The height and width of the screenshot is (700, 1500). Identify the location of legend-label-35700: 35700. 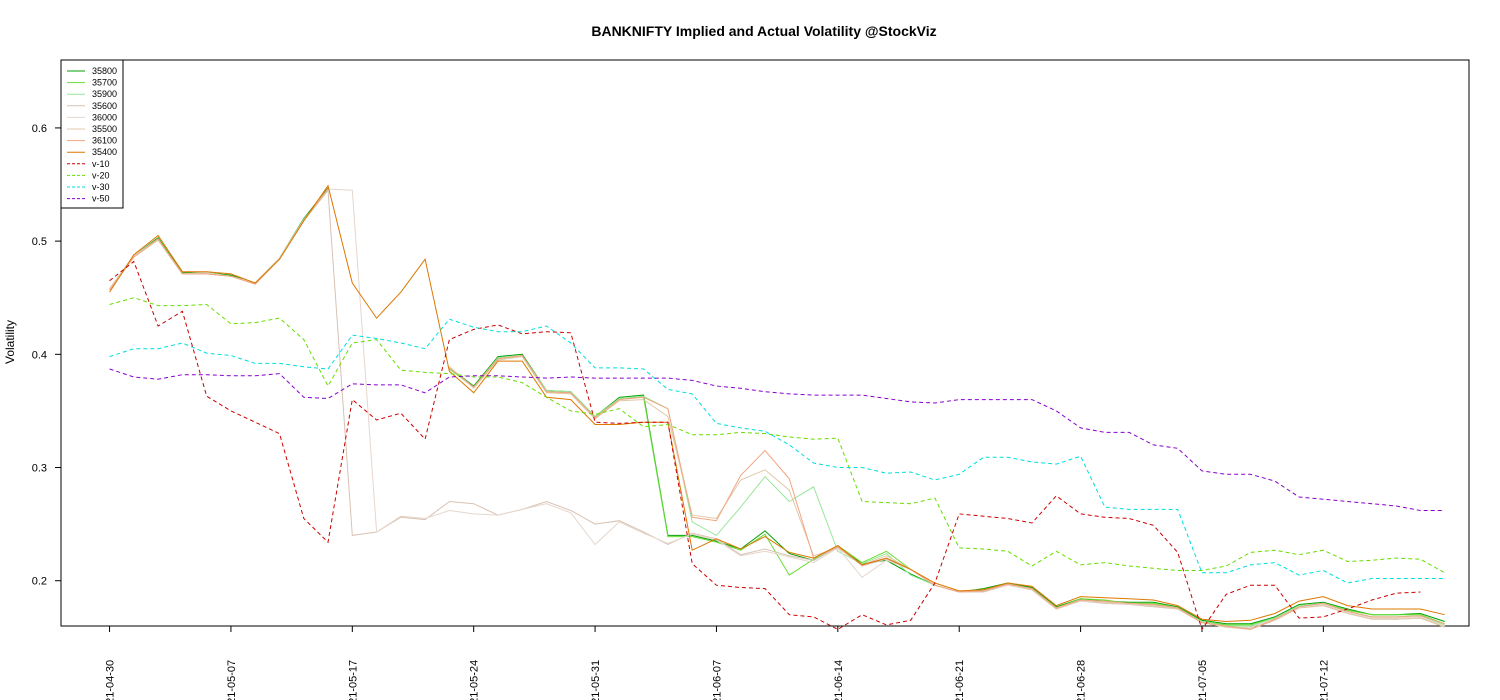
(104, 83).